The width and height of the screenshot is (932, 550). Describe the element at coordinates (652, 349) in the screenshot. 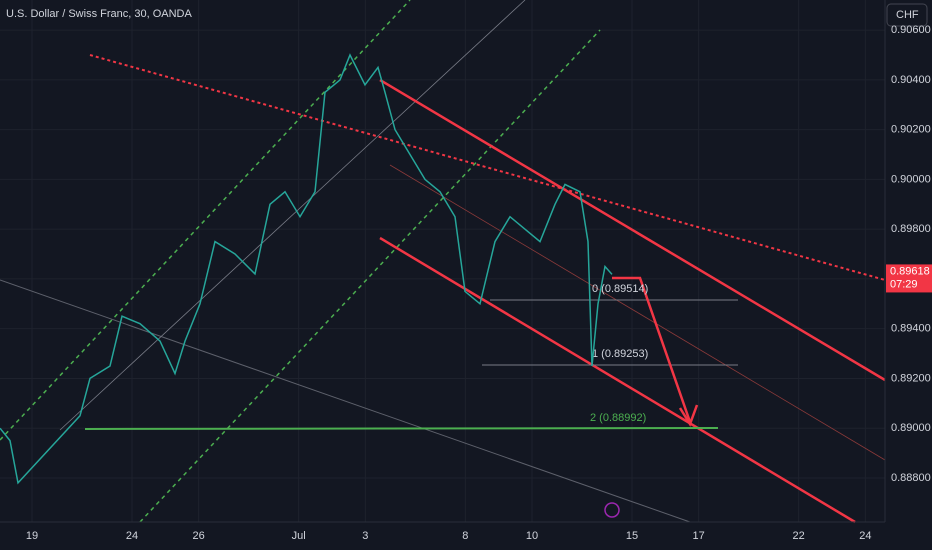

I see `forecast-arrow` at that location.